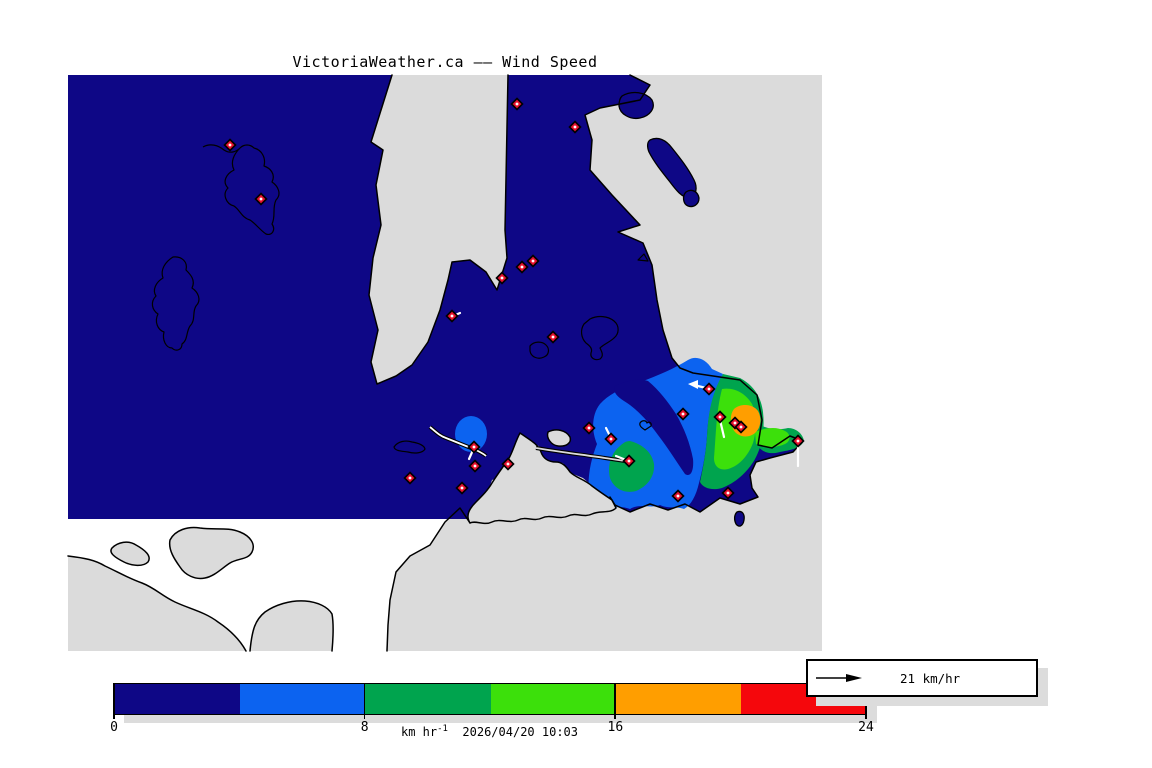  I want to click on island-outline-triangle, so click(643, 257).